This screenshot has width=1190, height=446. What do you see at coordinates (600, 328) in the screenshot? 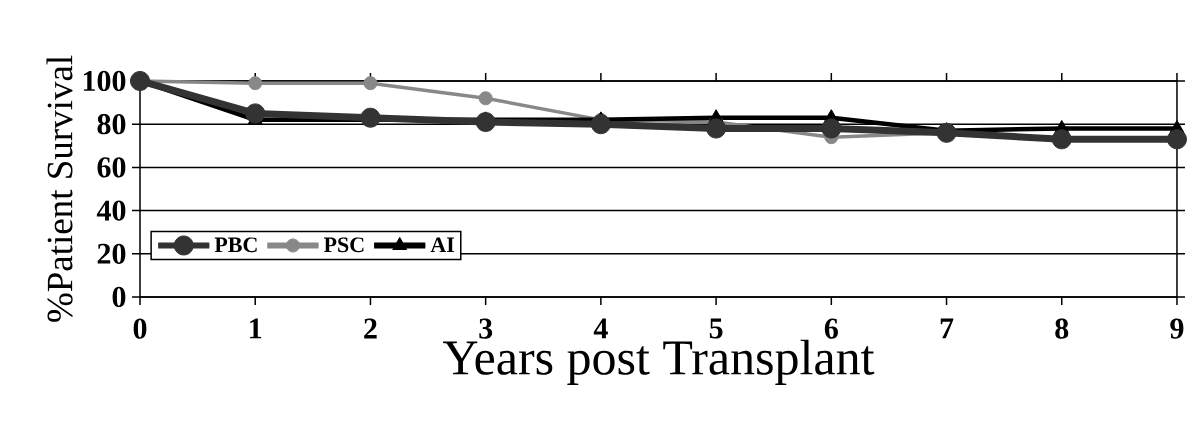
I see `x-tick-label: 4` at bounding box center [600, 328].